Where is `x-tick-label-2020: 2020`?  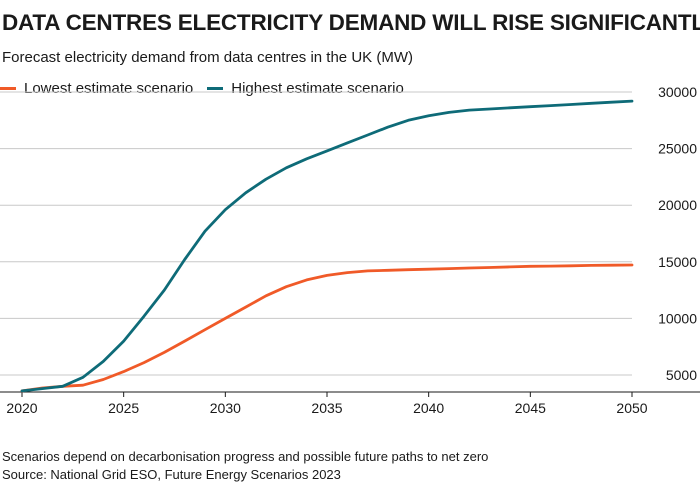
x-tick-label-2020: 2020 is located at coordinates (21, 408).